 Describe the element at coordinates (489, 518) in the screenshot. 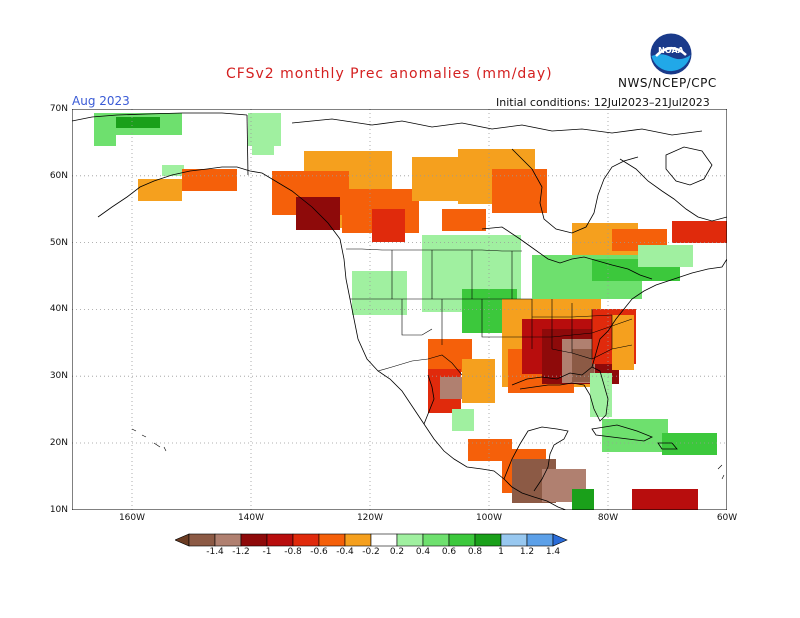

I see `longitude-label: 100W` at that location.